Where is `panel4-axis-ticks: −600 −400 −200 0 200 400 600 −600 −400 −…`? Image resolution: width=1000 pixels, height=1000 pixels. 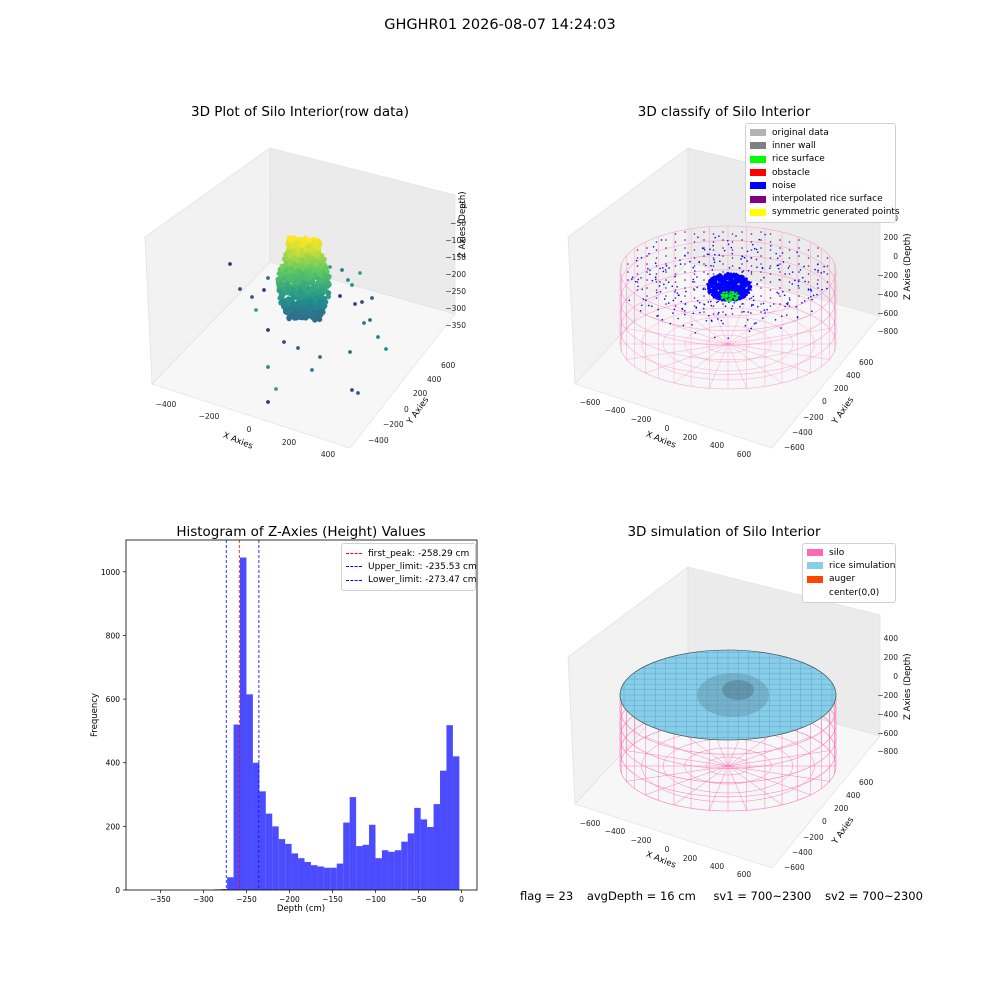
panel4-axis-ticks: −600 −400 −200 0 200 400 600 −600 −400 −… is located at coordinates (739, 756).